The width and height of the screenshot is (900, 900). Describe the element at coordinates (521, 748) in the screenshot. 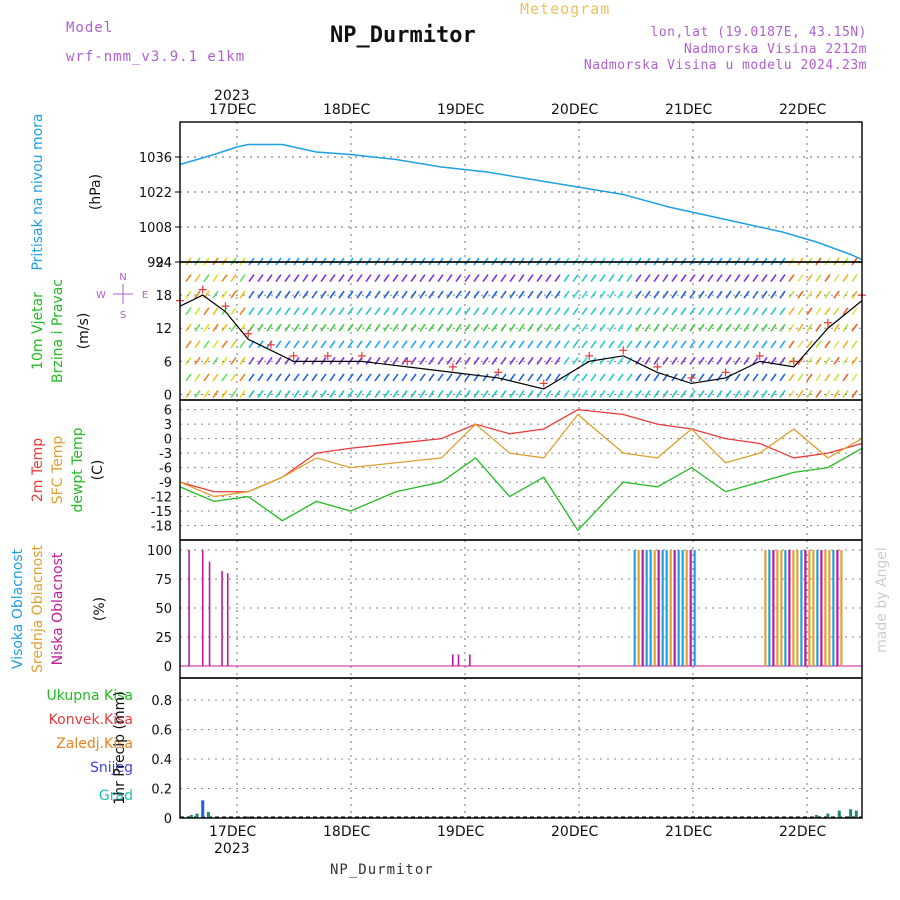

I see `panel-frame` at that location.